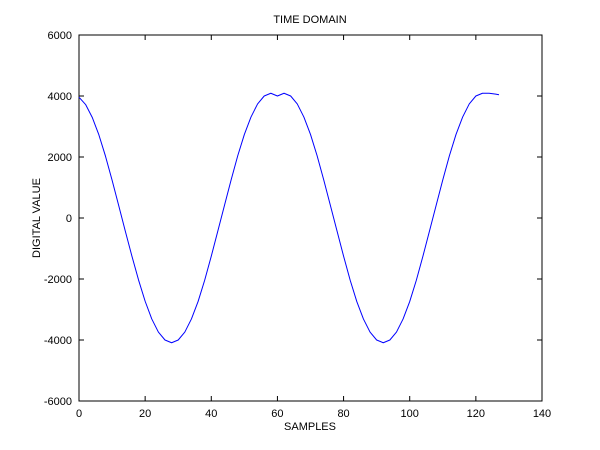 This screenshot has width=600, height=450. What do you see at coordinates (58, 402) in the screenshot?
I see `y-tick-label: -6000` at bounding box center [58, 402].